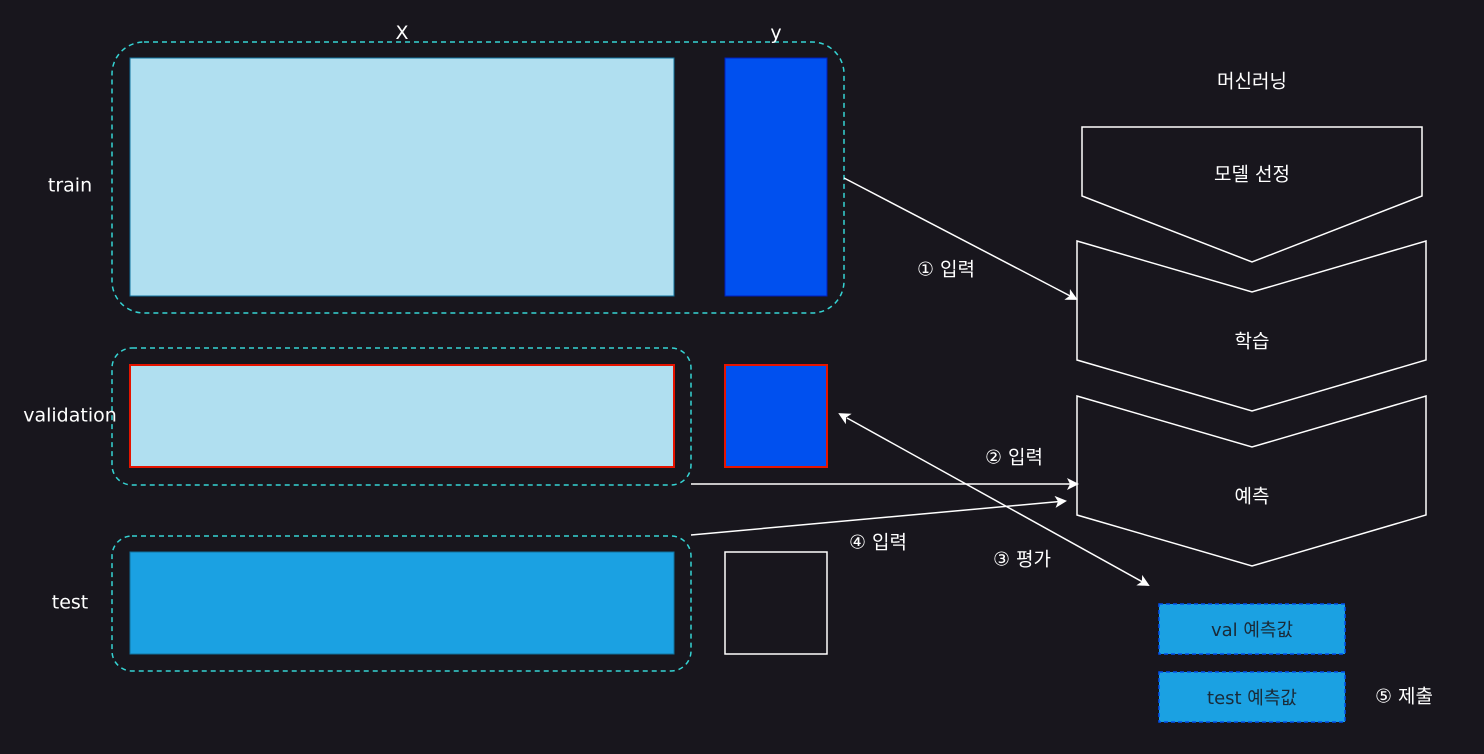  I want to click on submit-5-label: ⑤ 제출, so click(1404, 696).